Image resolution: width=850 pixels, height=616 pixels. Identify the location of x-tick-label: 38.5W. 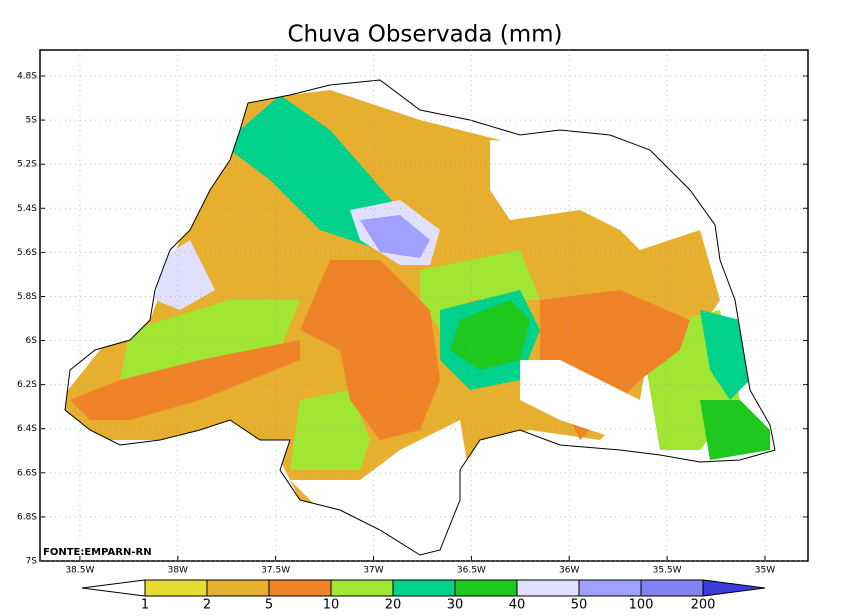
(79, 571).